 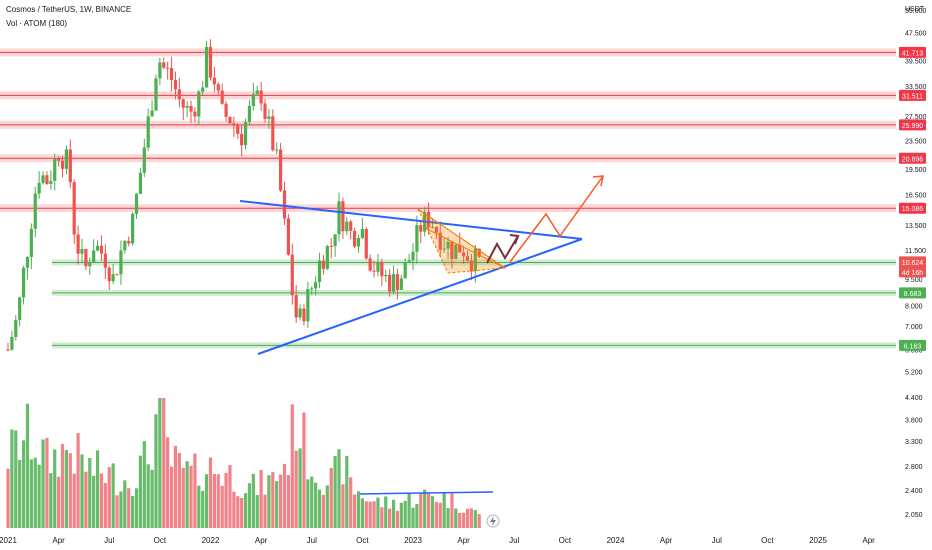 I want to click on descending-trendline, so click(x=411, y=220).